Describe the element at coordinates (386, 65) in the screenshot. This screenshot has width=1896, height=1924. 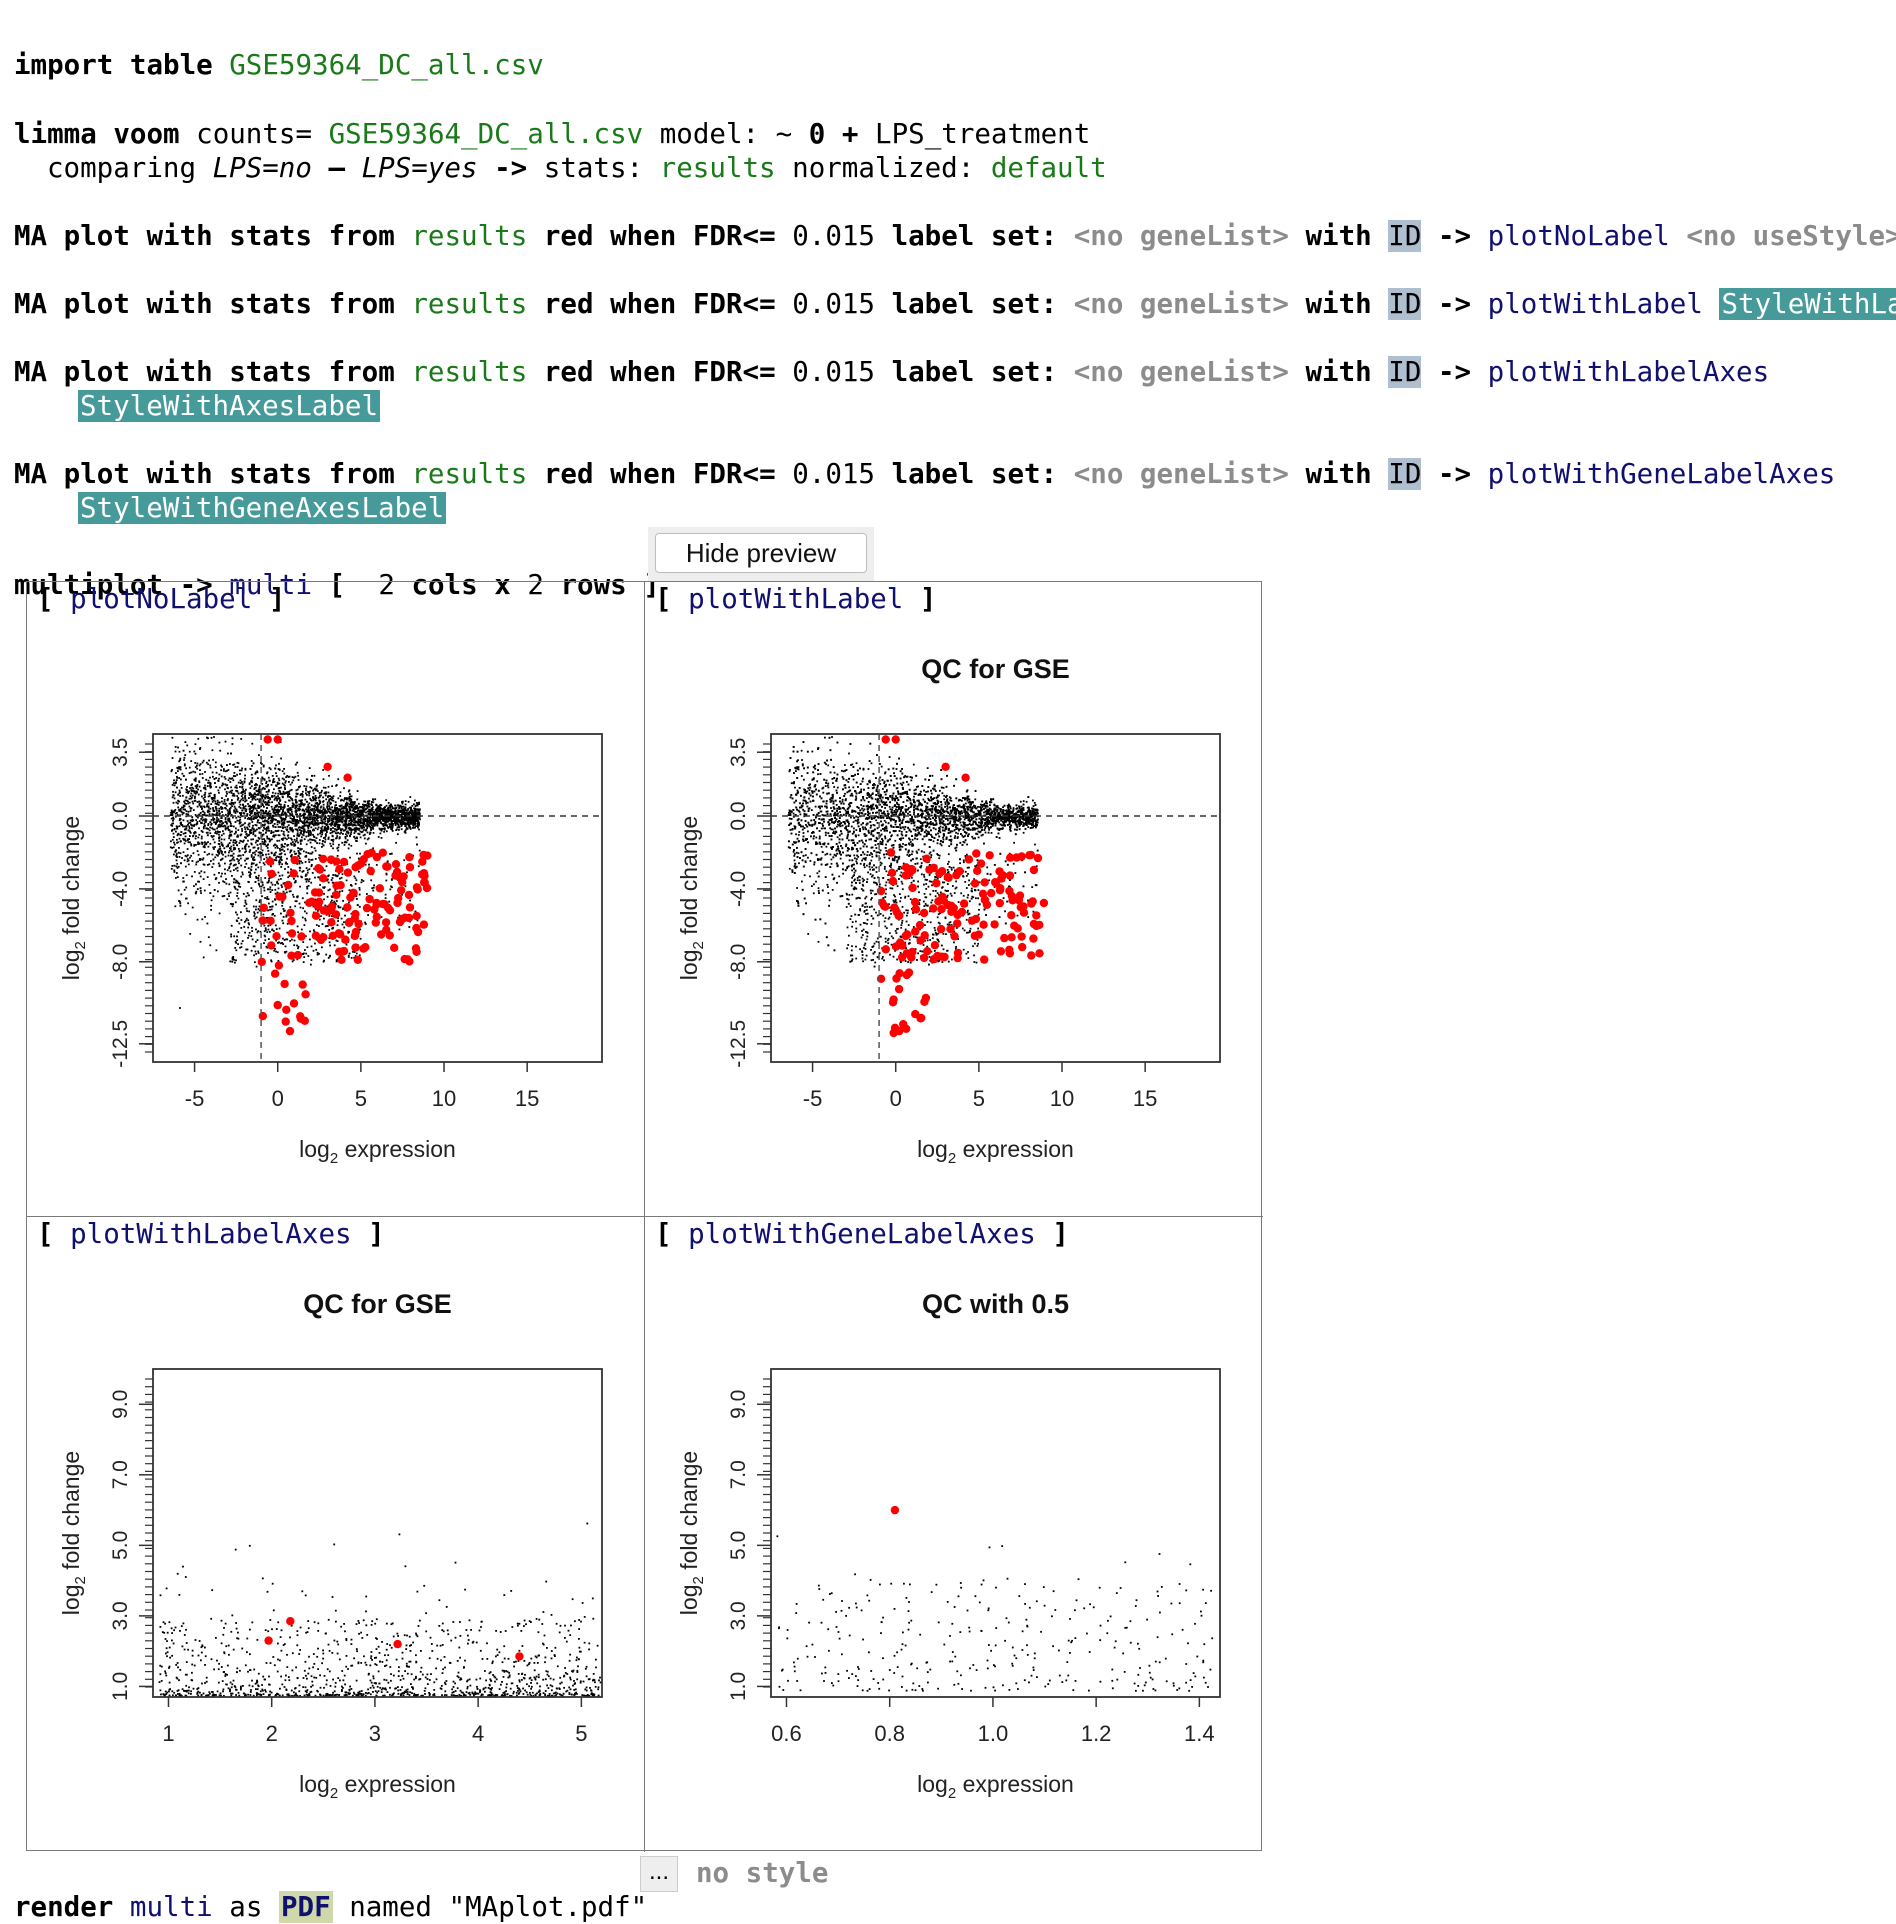
I see `import-file: GSE59364_DC_all.csv` at that location.